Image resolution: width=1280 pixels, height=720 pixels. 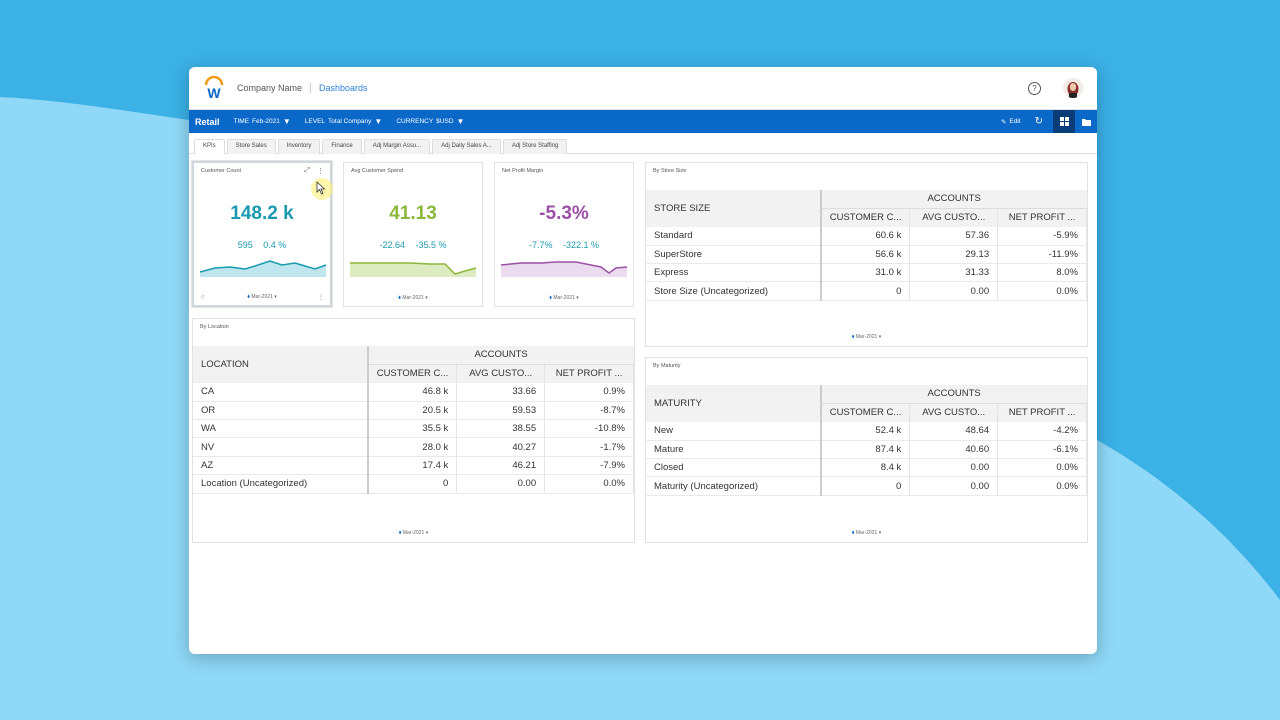 What do you see at coordinates (343, 88) in the screenshot?
I see `dashboards-link: Dashboards` at bounding box center [343, 88].